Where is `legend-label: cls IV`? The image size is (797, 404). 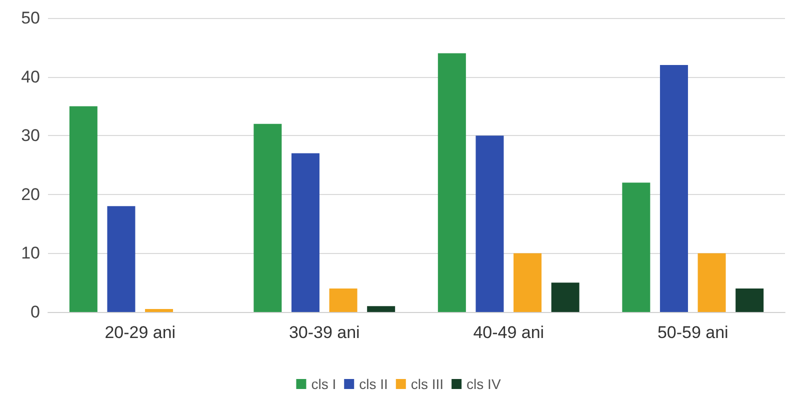 legend-label: cls IV is located at coordinates (484, 384).